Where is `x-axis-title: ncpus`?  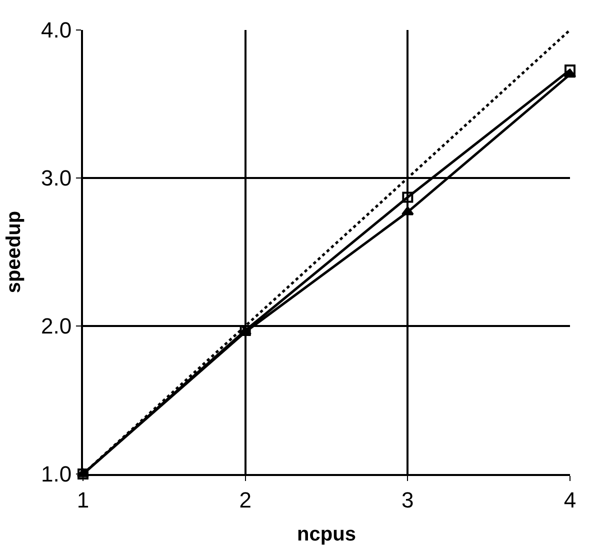 x-axis-title: ncpus is located at coordinates (326, 534).